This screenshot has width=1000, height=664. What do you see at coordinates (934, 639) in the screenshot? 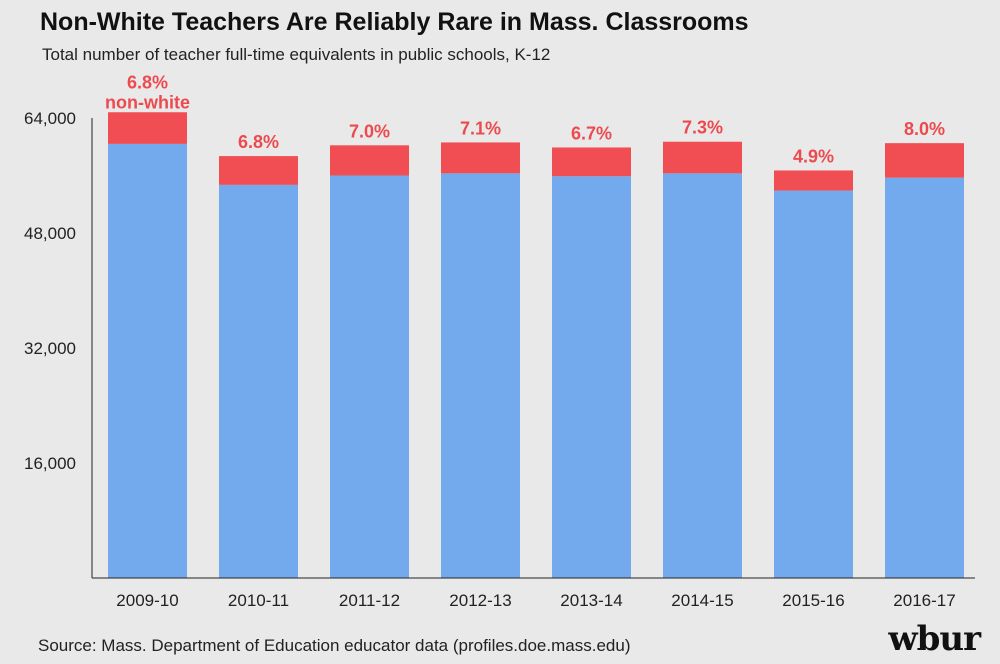
I see `wbur-logo: wbur` at bounding box center [934, 639].